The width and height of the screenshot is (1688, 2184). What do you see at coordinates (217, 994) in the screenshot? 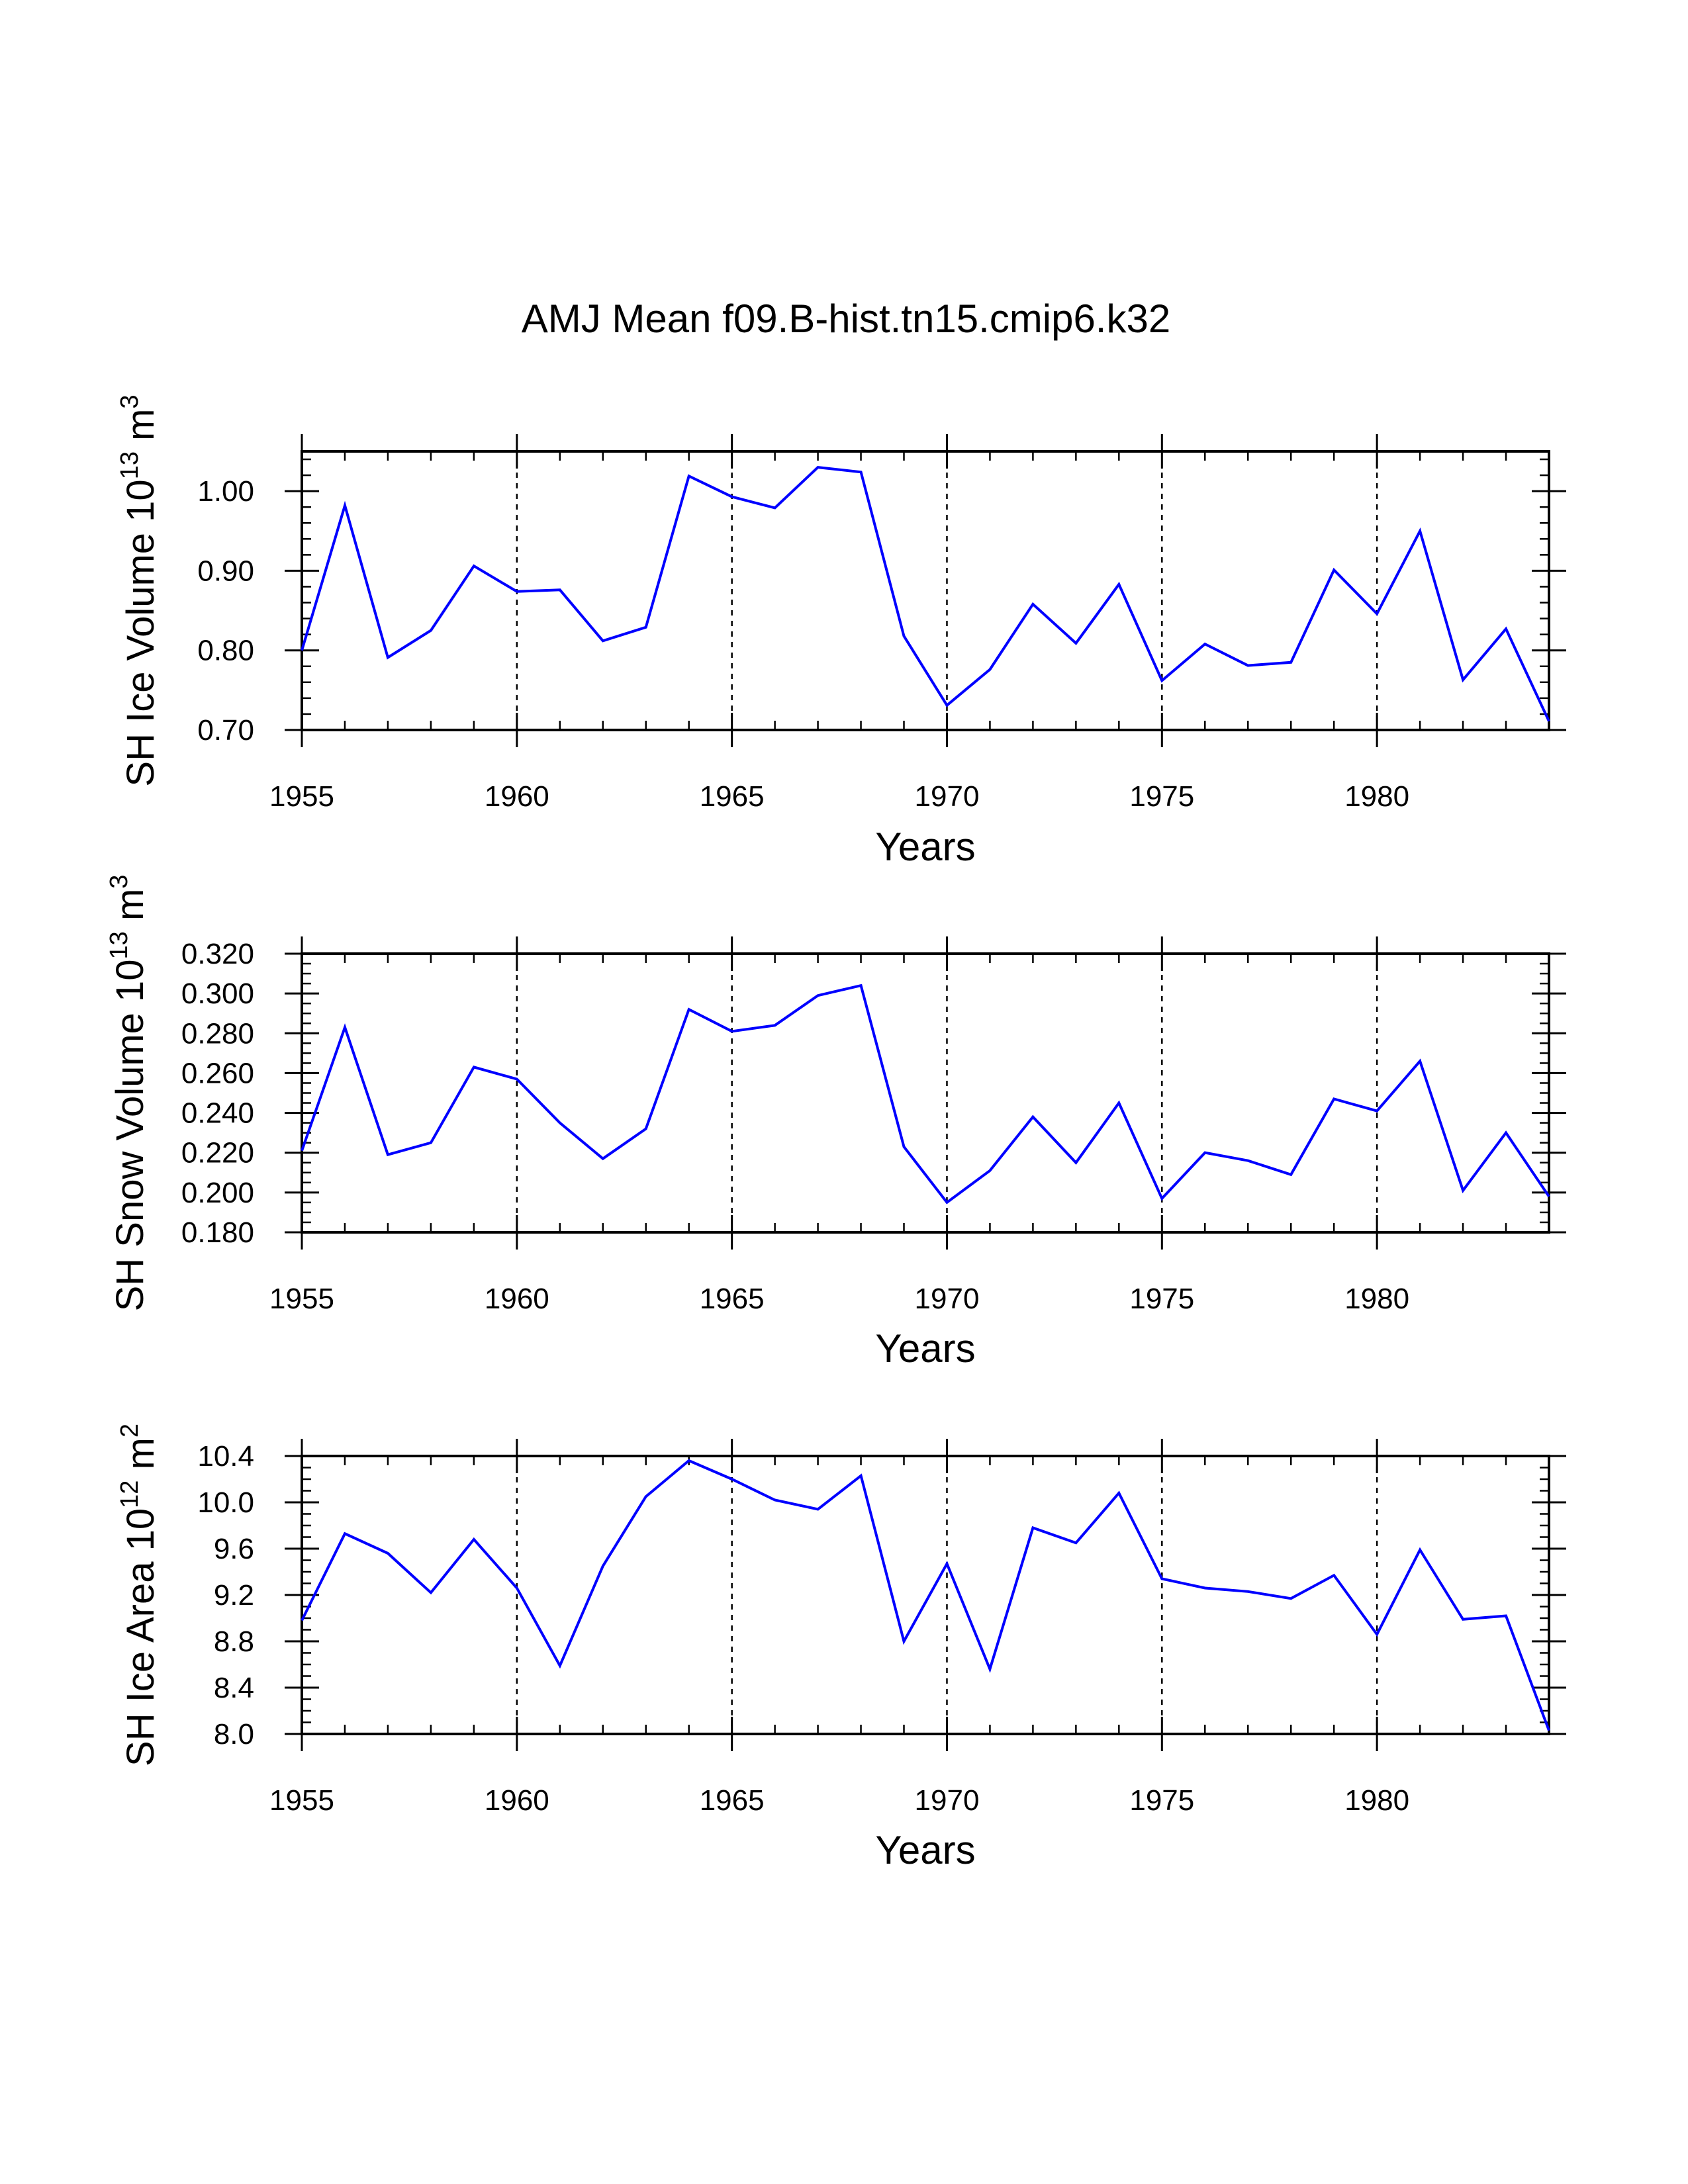
I see `y-tick-label: 0.300` at bounding box center [217, 994].